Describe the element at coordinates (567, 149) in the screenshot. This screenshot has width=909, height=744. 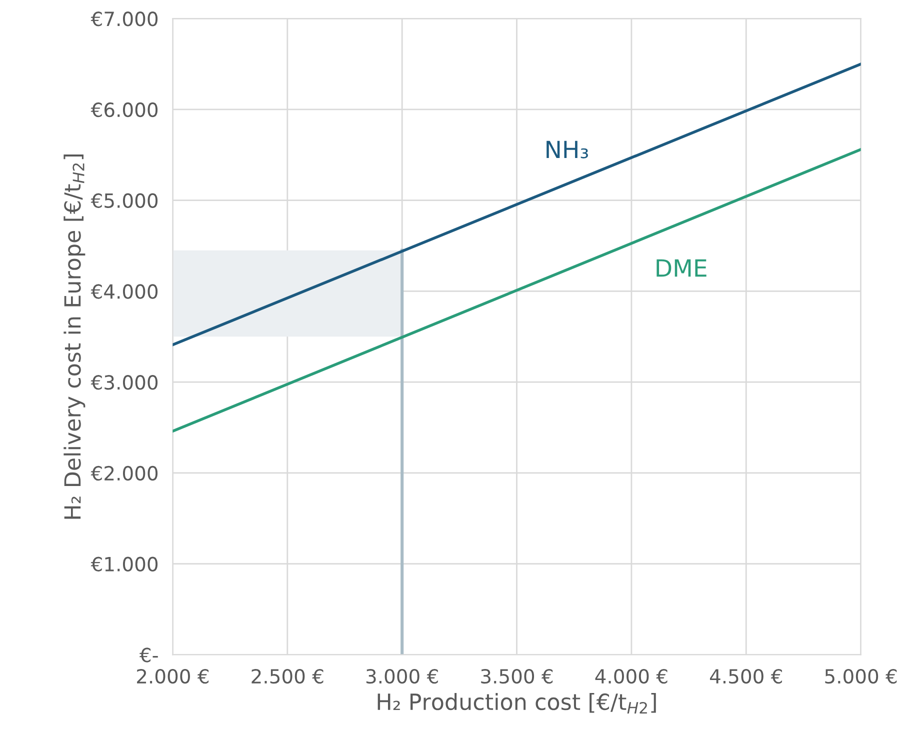
I see `series-label: NH₃` at that location.